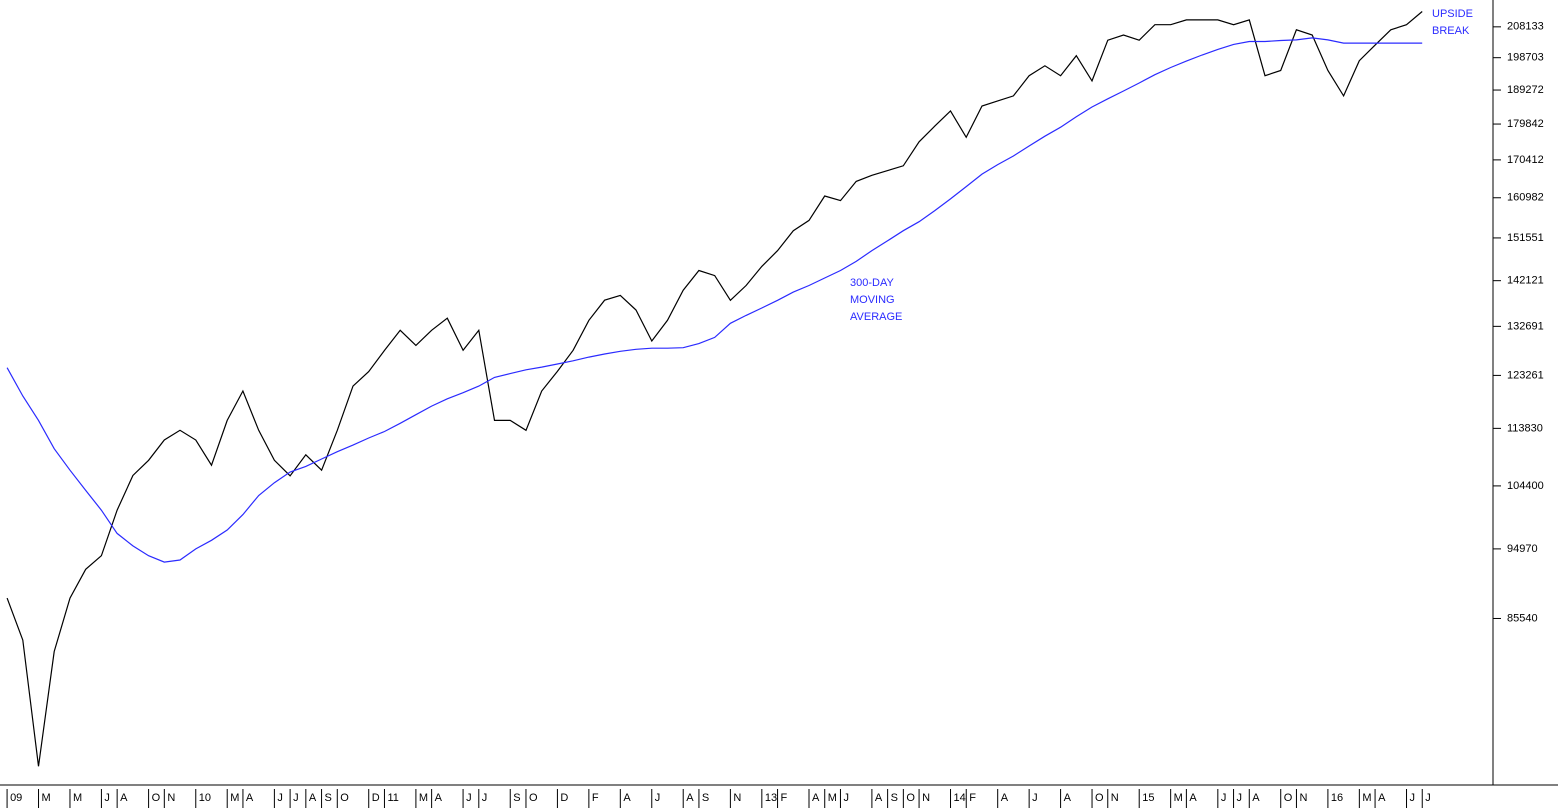 The height and width of the screenshot is (808, 1558). Describe the element at coordinates (872, 283) in the screenshot. I see `annotation: 300-DAY` at that location.